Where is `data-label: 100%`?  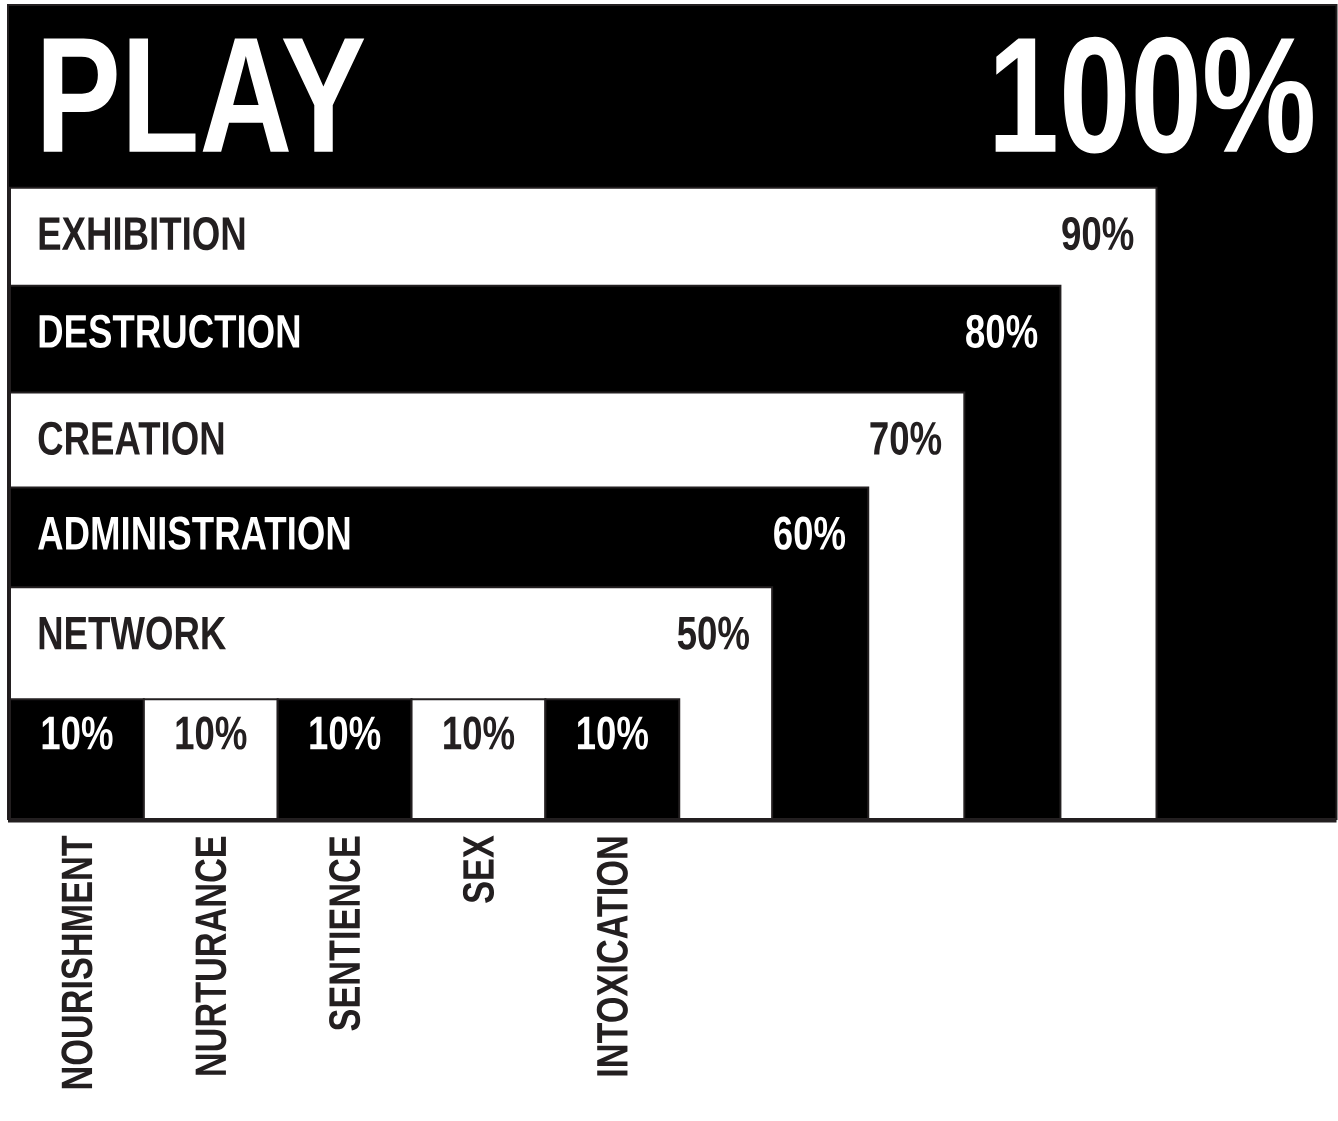 data-label: 100% is located at coordinates (1154, 95).